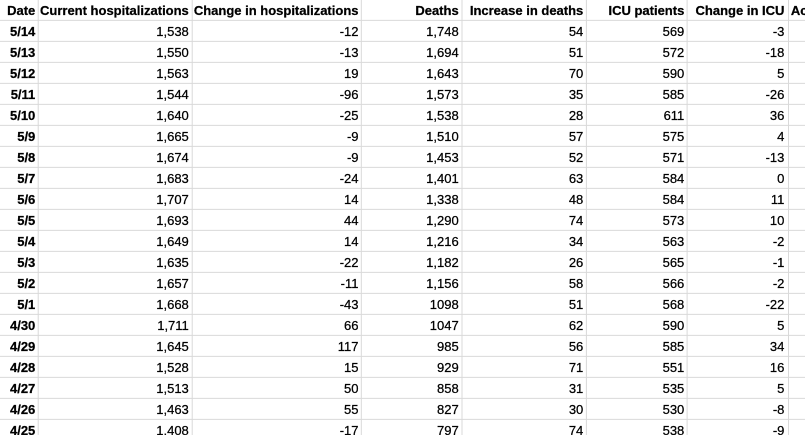 This screenshot has width=805, height=435. What do you see at coordinates (350, 283) in the screenshot?
I see `svg-text: -11` at bounding box center [350, 283].